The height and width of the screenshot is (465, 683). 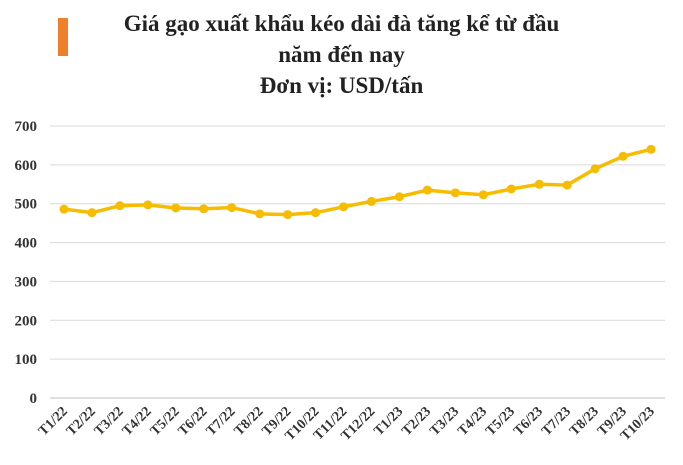 I want to click on x-tick-label: T7/23, so click(x=556, y=421).